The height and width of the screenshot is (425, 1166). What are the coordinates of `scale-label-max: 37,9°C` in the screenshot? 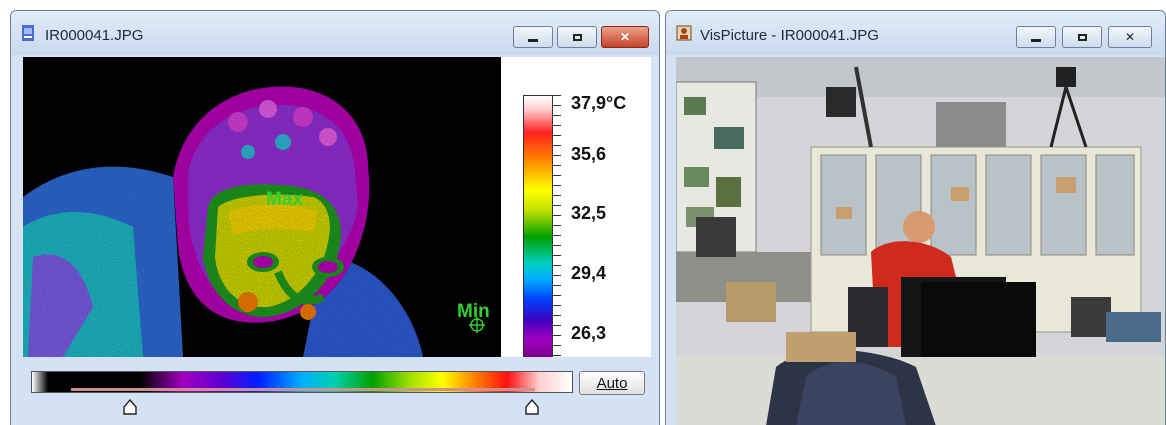 It's located at (599, 103).